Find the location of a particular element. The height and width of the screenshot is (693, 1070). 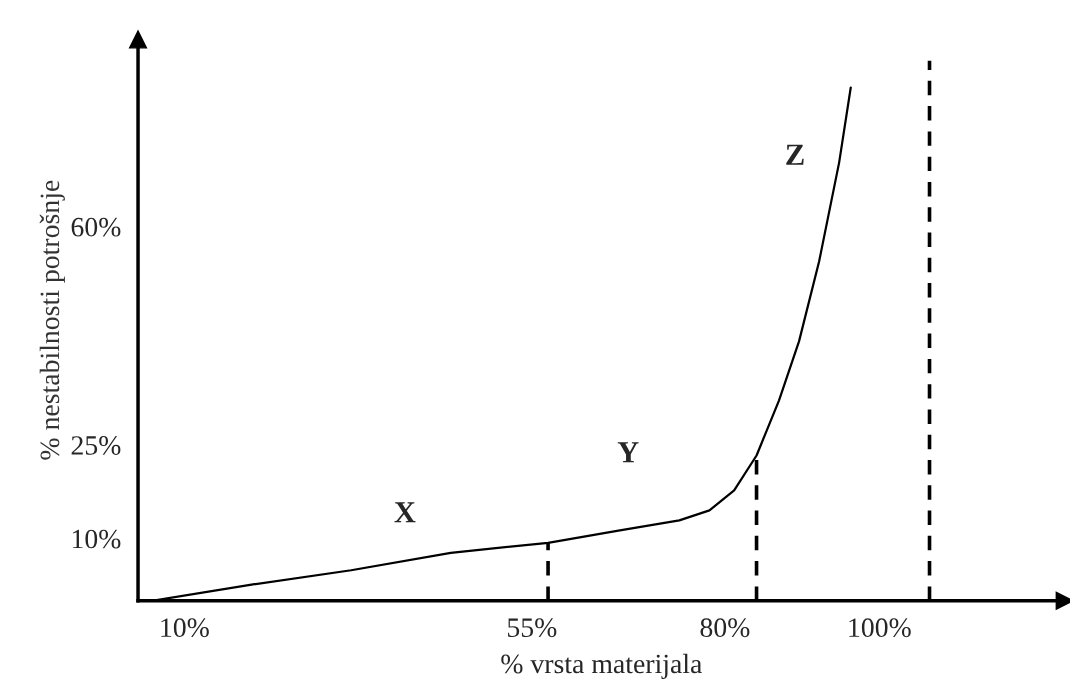

x-tick-label: 55% is located at coordinates (532, 628).